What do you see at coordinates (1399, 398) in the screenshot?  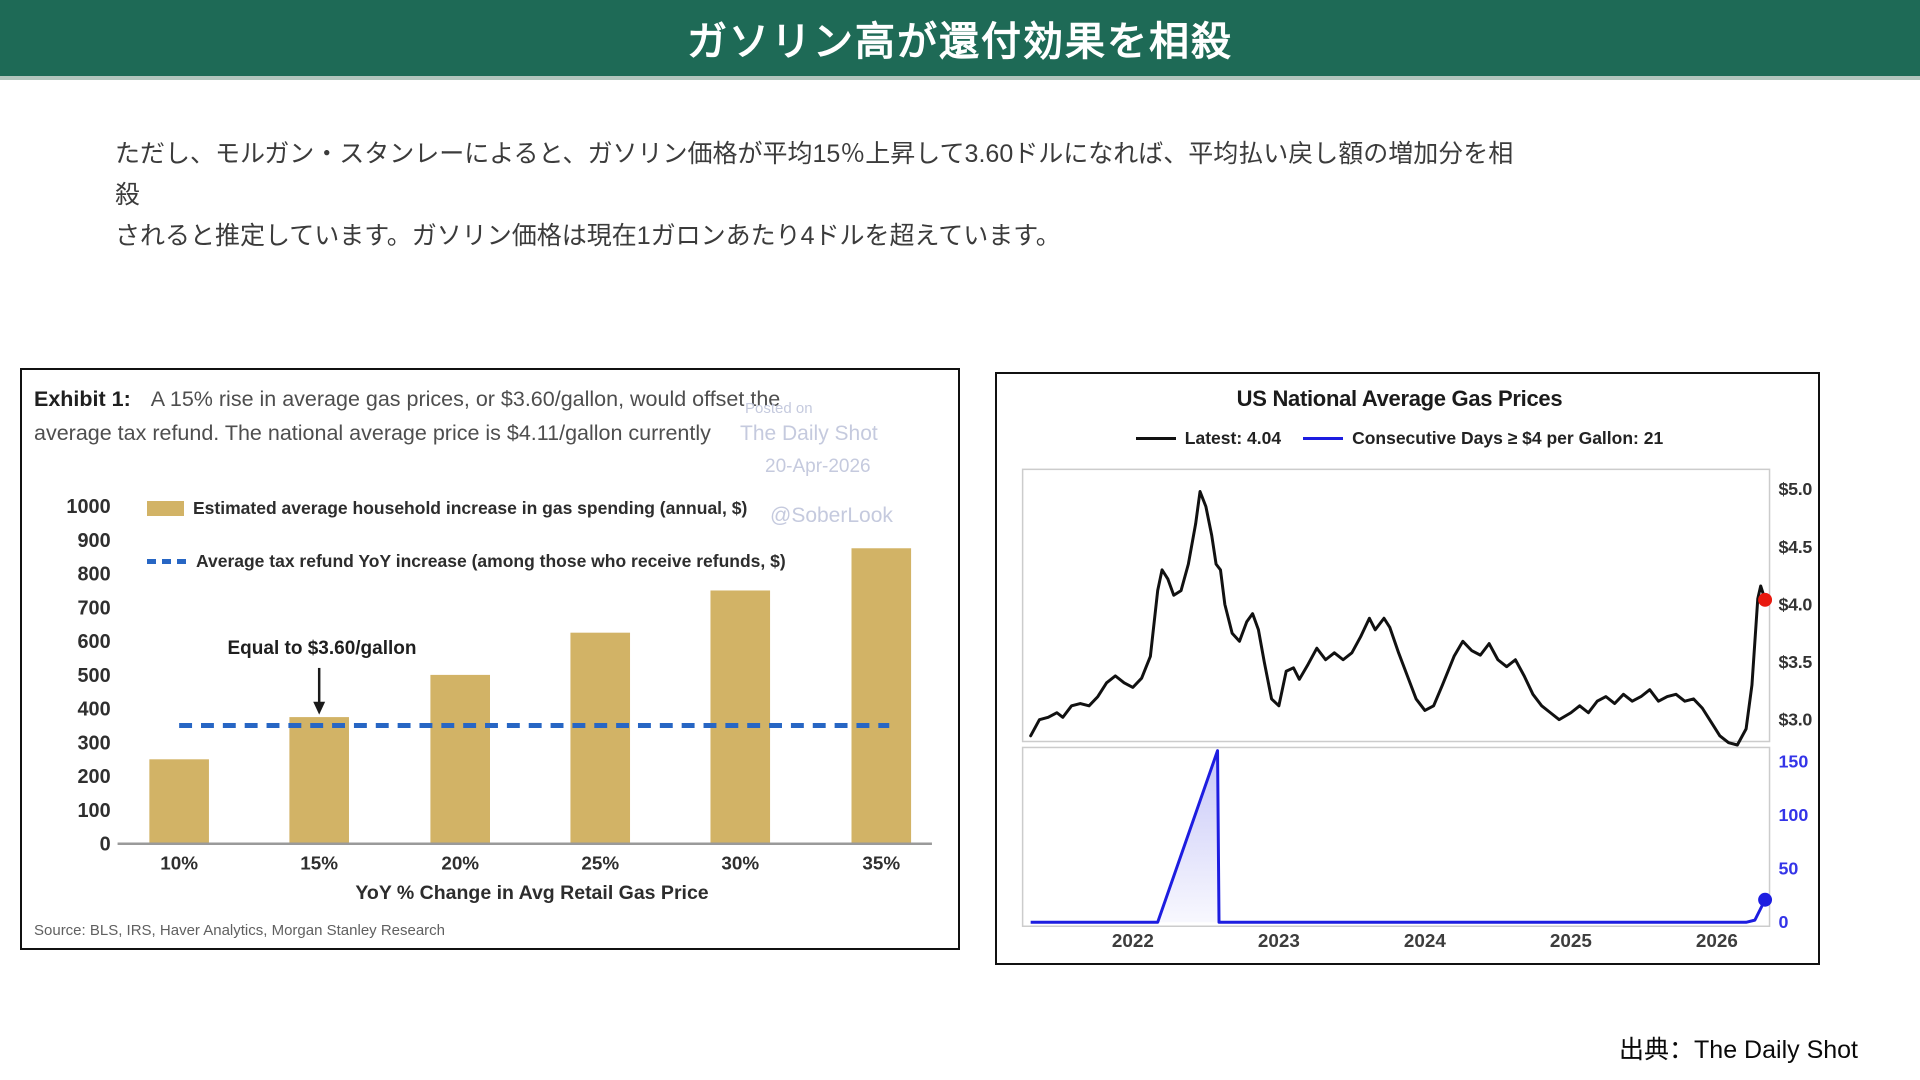 I see `gas-prices-title: US National Average Gas Prices` at bounding box center [1399, 398].